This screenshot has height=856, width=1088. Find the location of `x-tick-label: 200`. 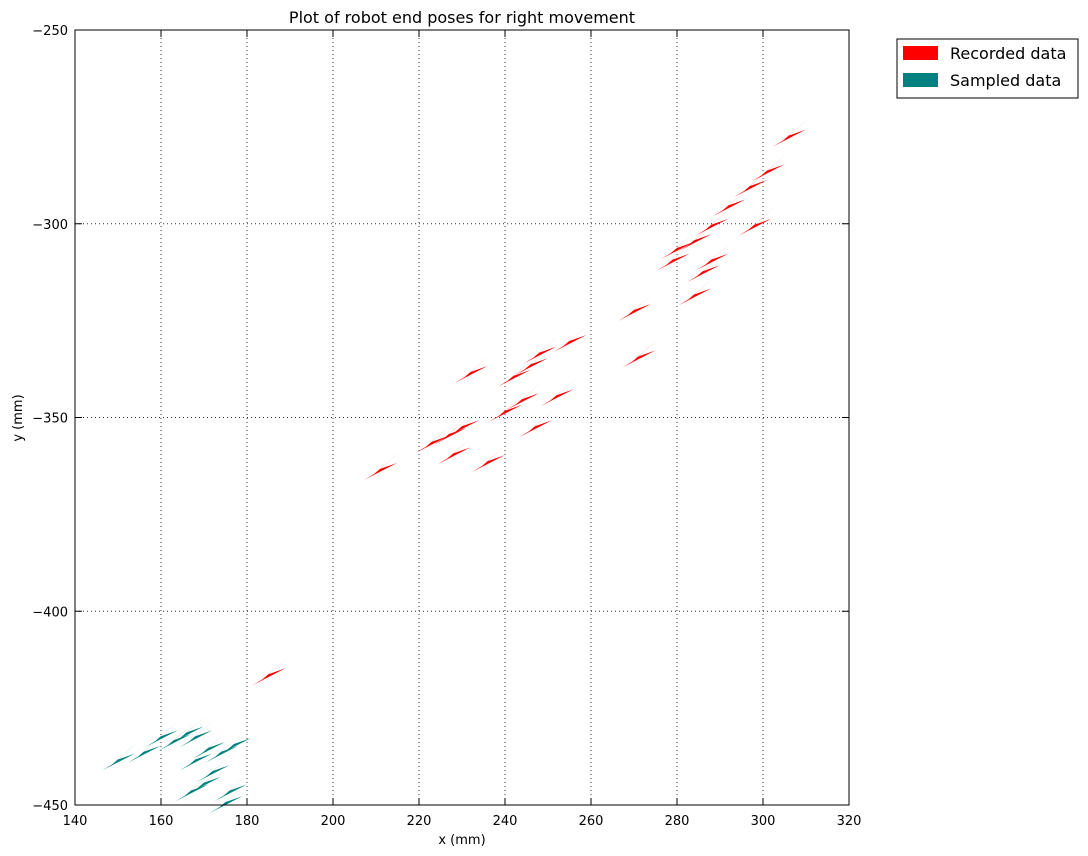

x-tick-label: 200 is located at coordinates (333, 821).